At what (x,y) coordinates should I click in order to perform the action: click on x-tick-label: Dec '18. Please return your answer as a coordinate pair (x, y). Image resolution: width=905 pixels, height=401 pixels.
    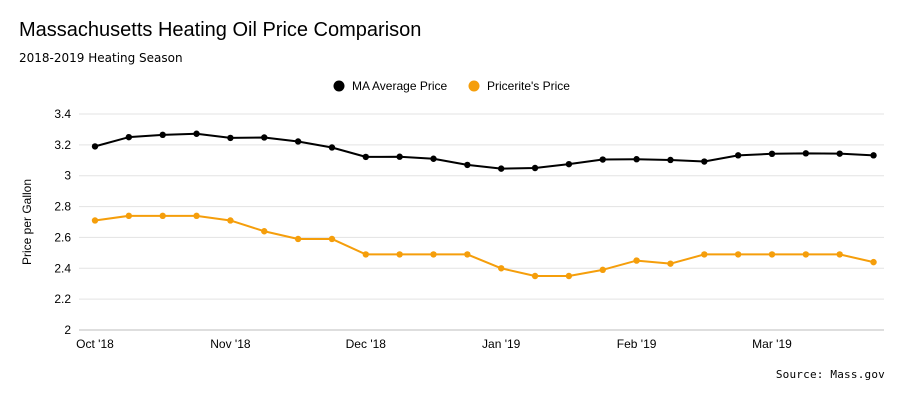
    Looking at the image, I should click on (366, 344).